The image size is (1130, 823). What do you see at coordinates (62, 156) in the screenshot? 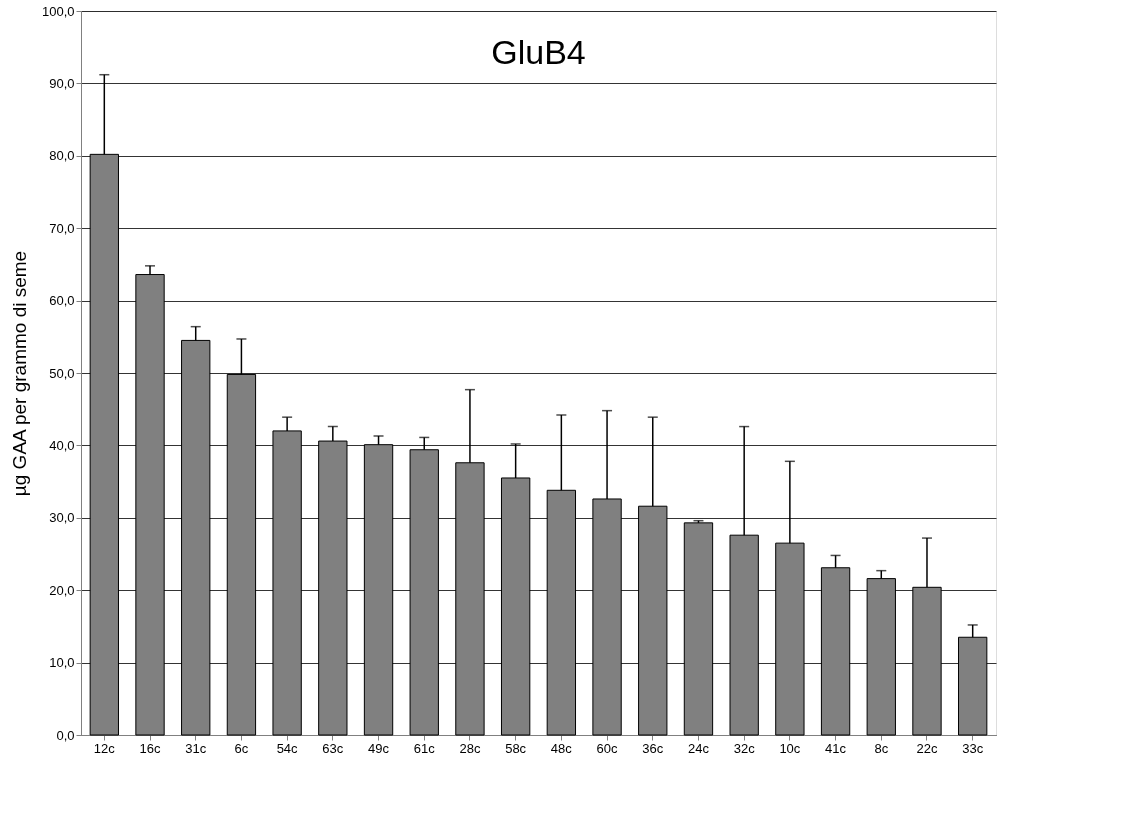
I see `y-tick-label: 80,0` at bounding box center [62, 156].